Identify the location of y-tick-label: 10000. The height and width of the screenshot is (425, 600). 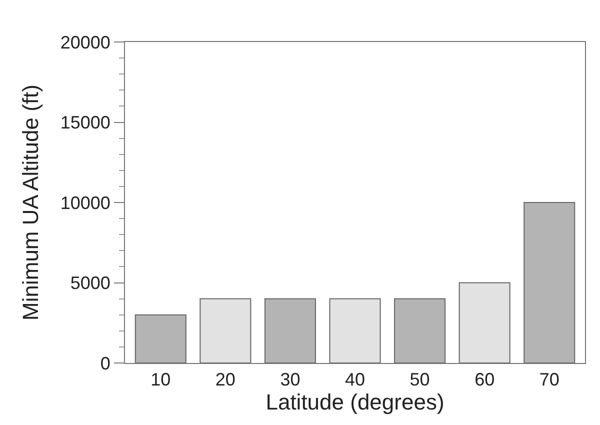
(85, 202).